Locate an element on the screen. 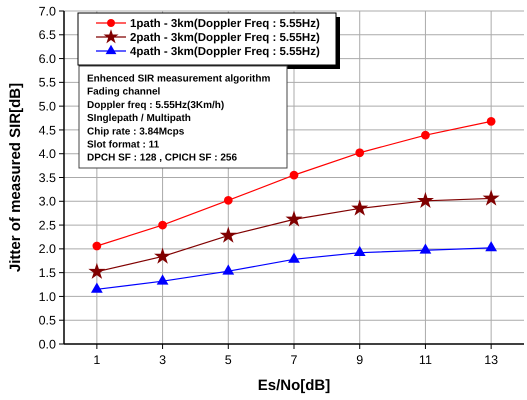 Image resolution: width=527 pixels, height=400 pixels. x-tick-label: 13 is located at coordinates (491, 360).